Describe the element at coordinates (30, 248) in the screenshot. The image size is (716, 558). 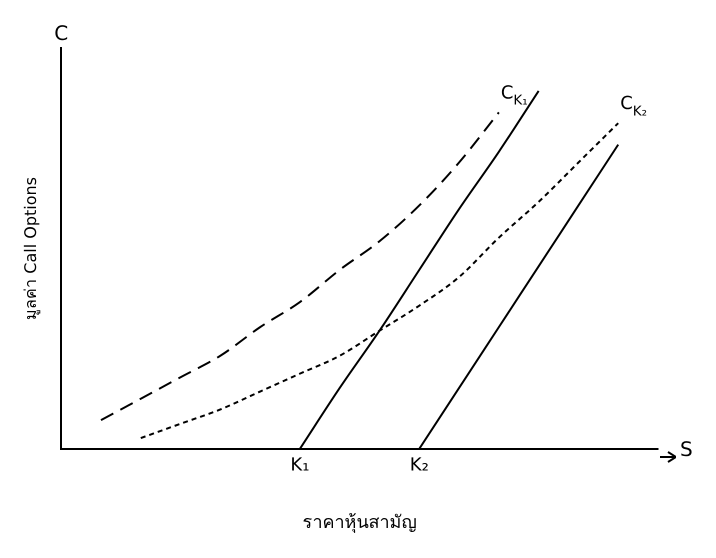
I see `y-axis-title: มูลค่า Call Options` at that location.